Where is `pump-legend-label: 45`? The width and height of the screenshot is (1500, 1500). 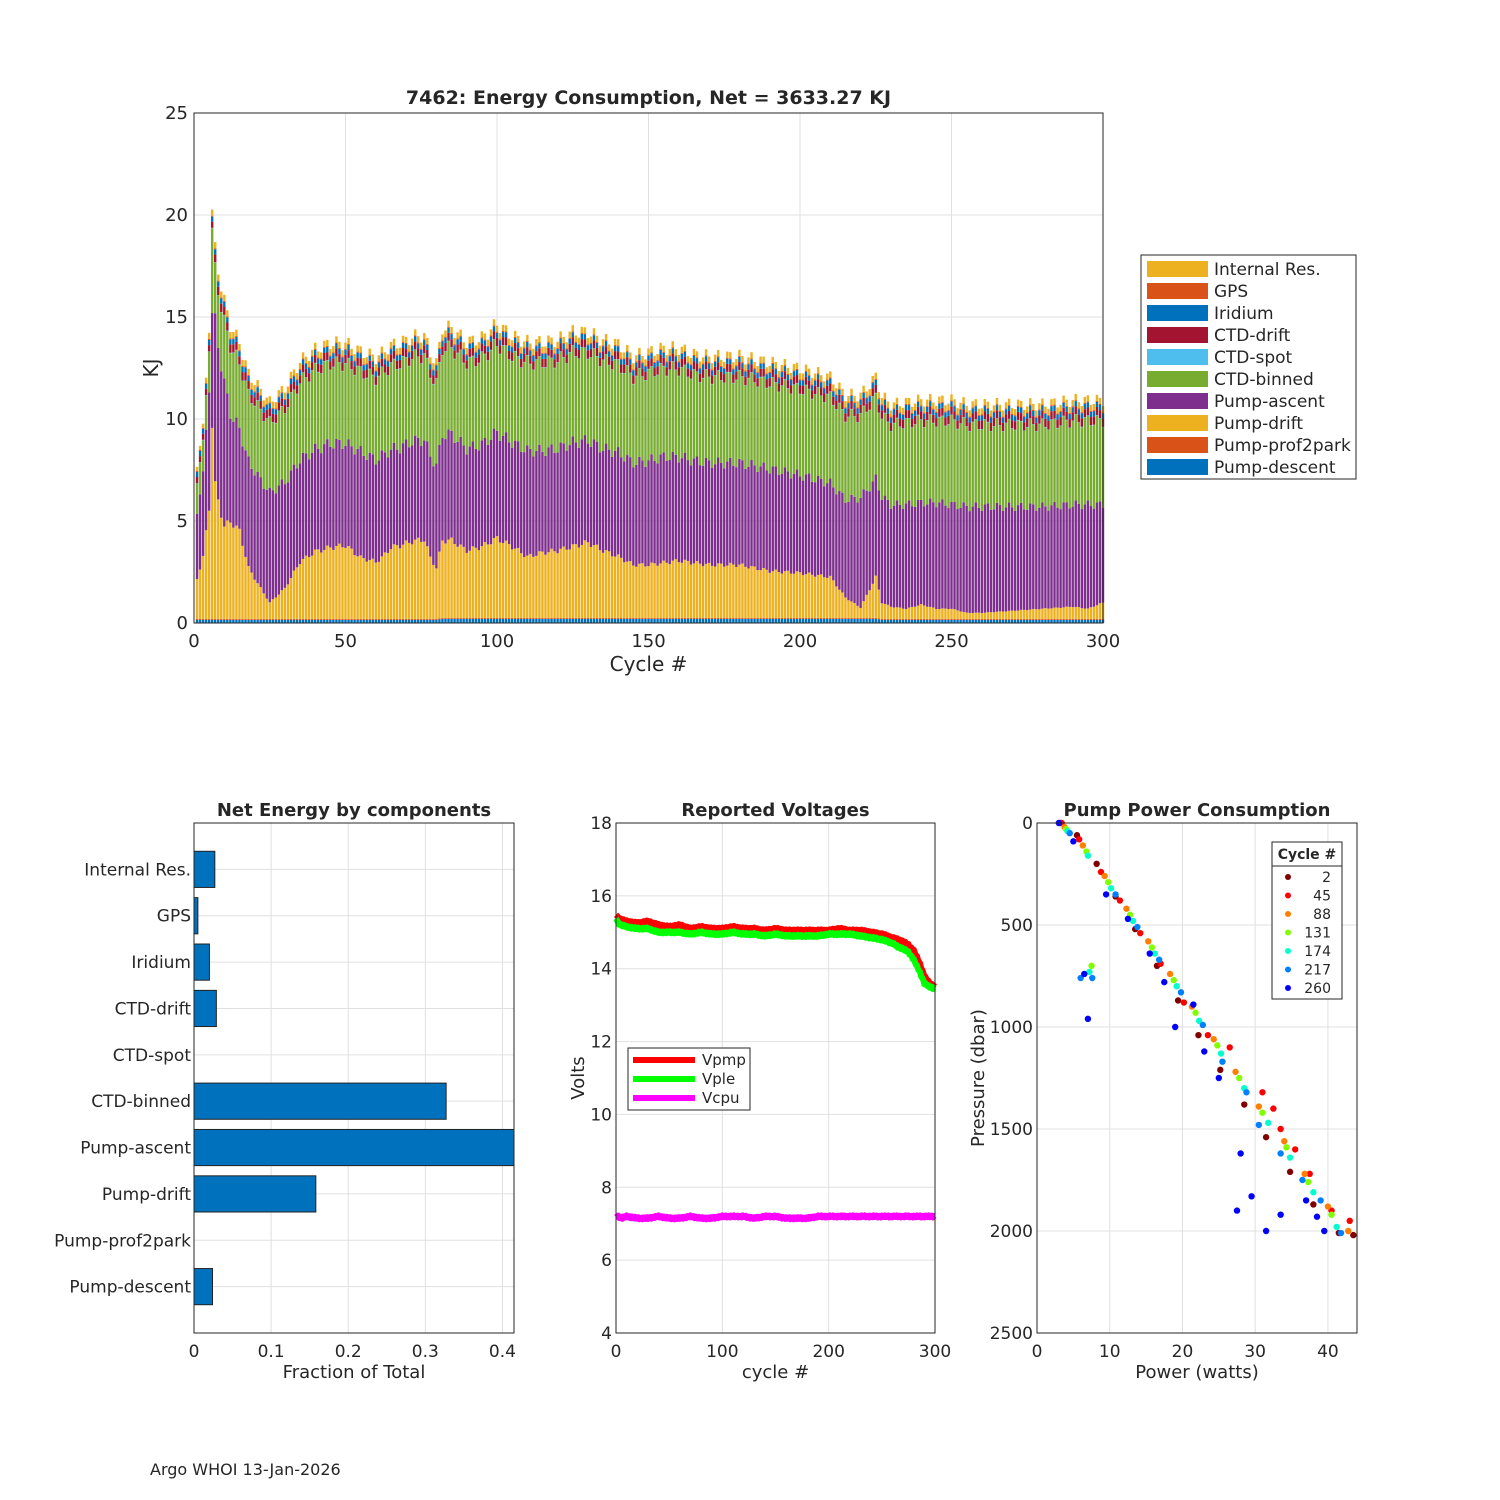 pump-legend-label: 45 is located at coordinates (1322, 897).